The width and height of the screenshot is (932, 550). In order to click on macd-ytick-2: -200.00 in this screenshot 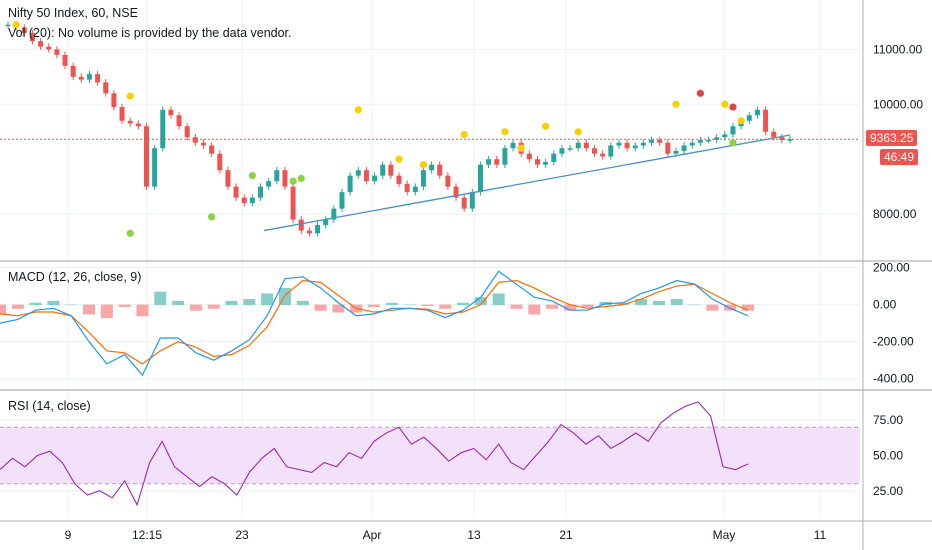, I will do `click(893, 342)`.